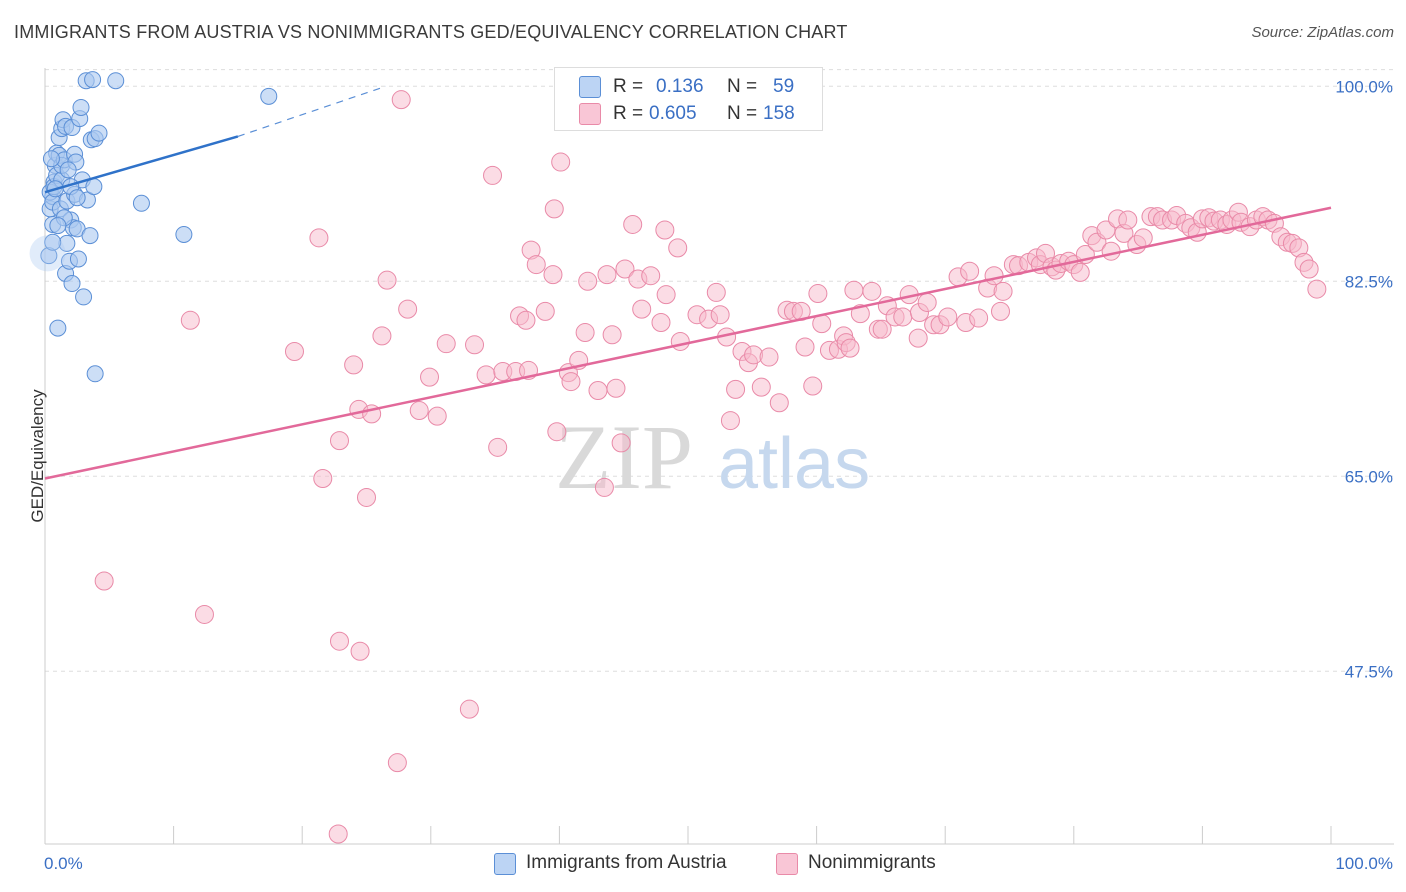  What do you see at coordinates (63, 863) in the screenshot?
I see `x-tick-label: 0.0%` at bounding box center [63, 863].